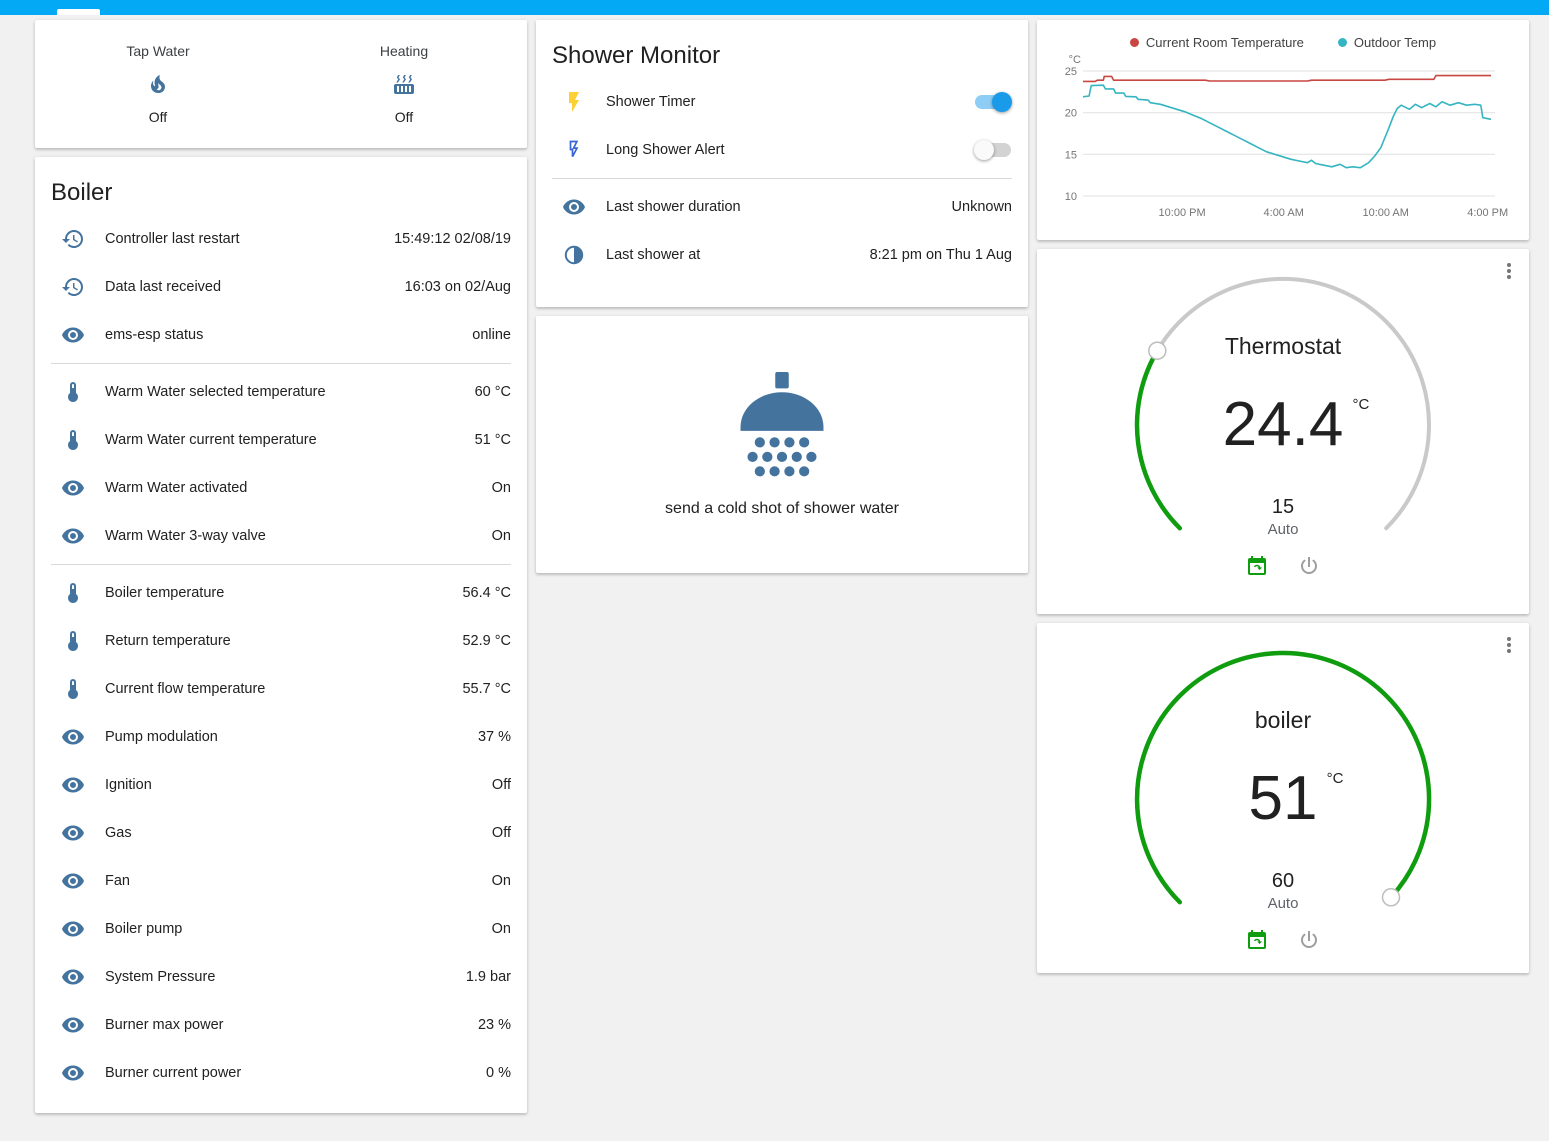  I want to click on dial-track, so click(1283, 778).